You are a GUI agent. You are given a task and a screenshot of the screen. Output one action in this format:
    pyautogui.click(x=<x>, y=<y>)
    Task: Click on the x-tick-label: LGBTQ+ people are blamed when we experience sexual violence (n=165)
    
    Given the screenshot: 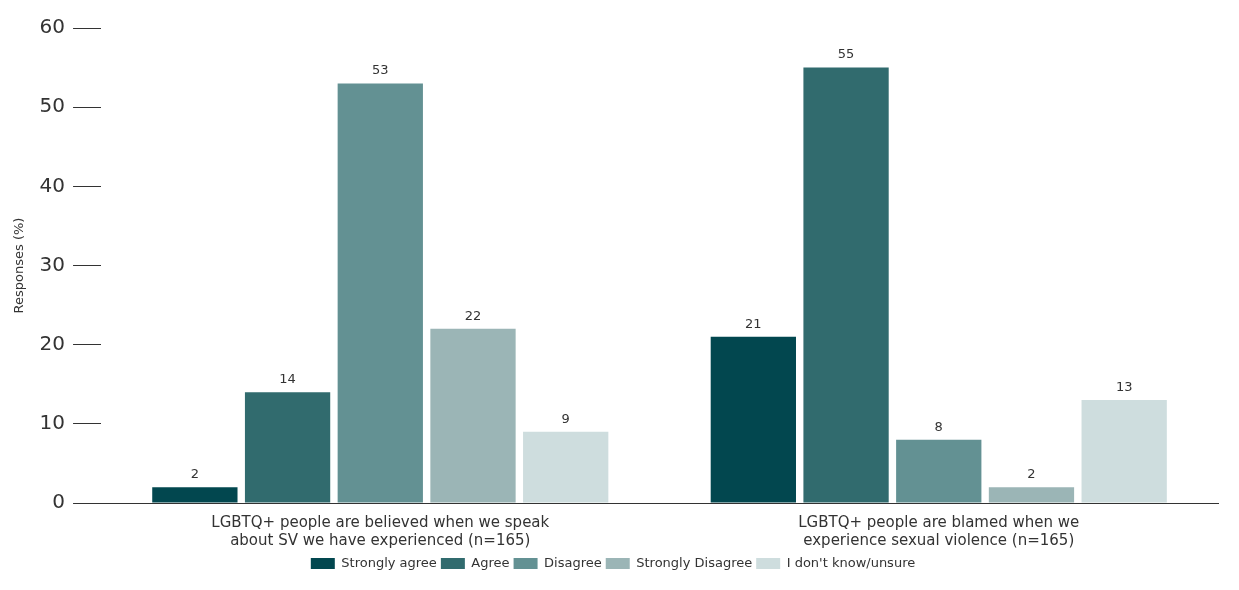 What is the action you would take?
    pyautogui.click(x=939, y=530)
    